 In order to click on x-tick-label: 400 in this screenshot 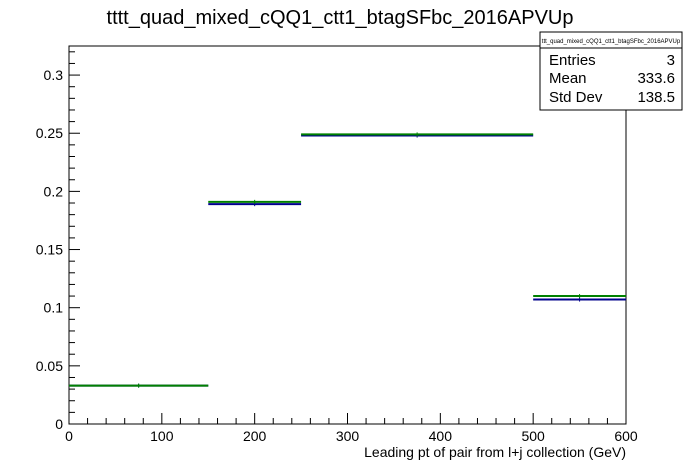, I will do `click(441, 436)`.